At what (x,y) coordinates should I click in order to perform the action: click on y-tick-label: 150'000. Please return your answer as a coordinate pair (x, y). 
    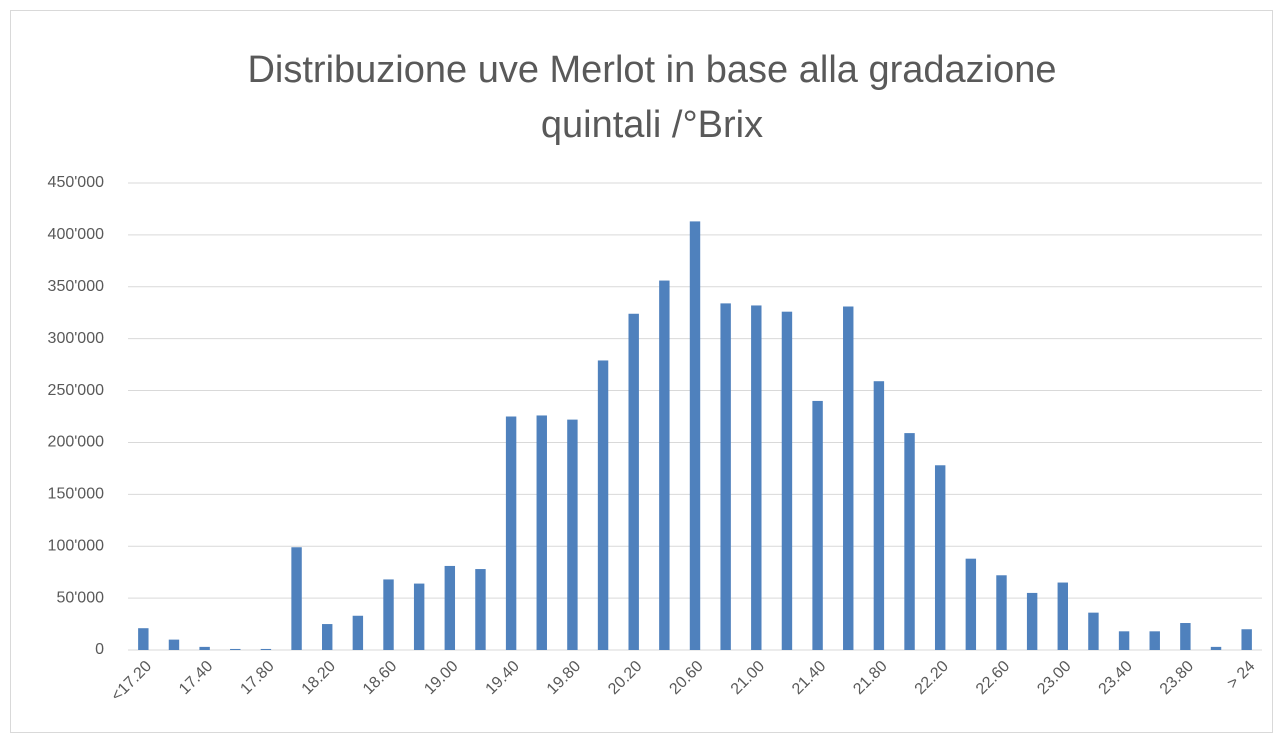
    Looking at the image, I should click on (76, 494).